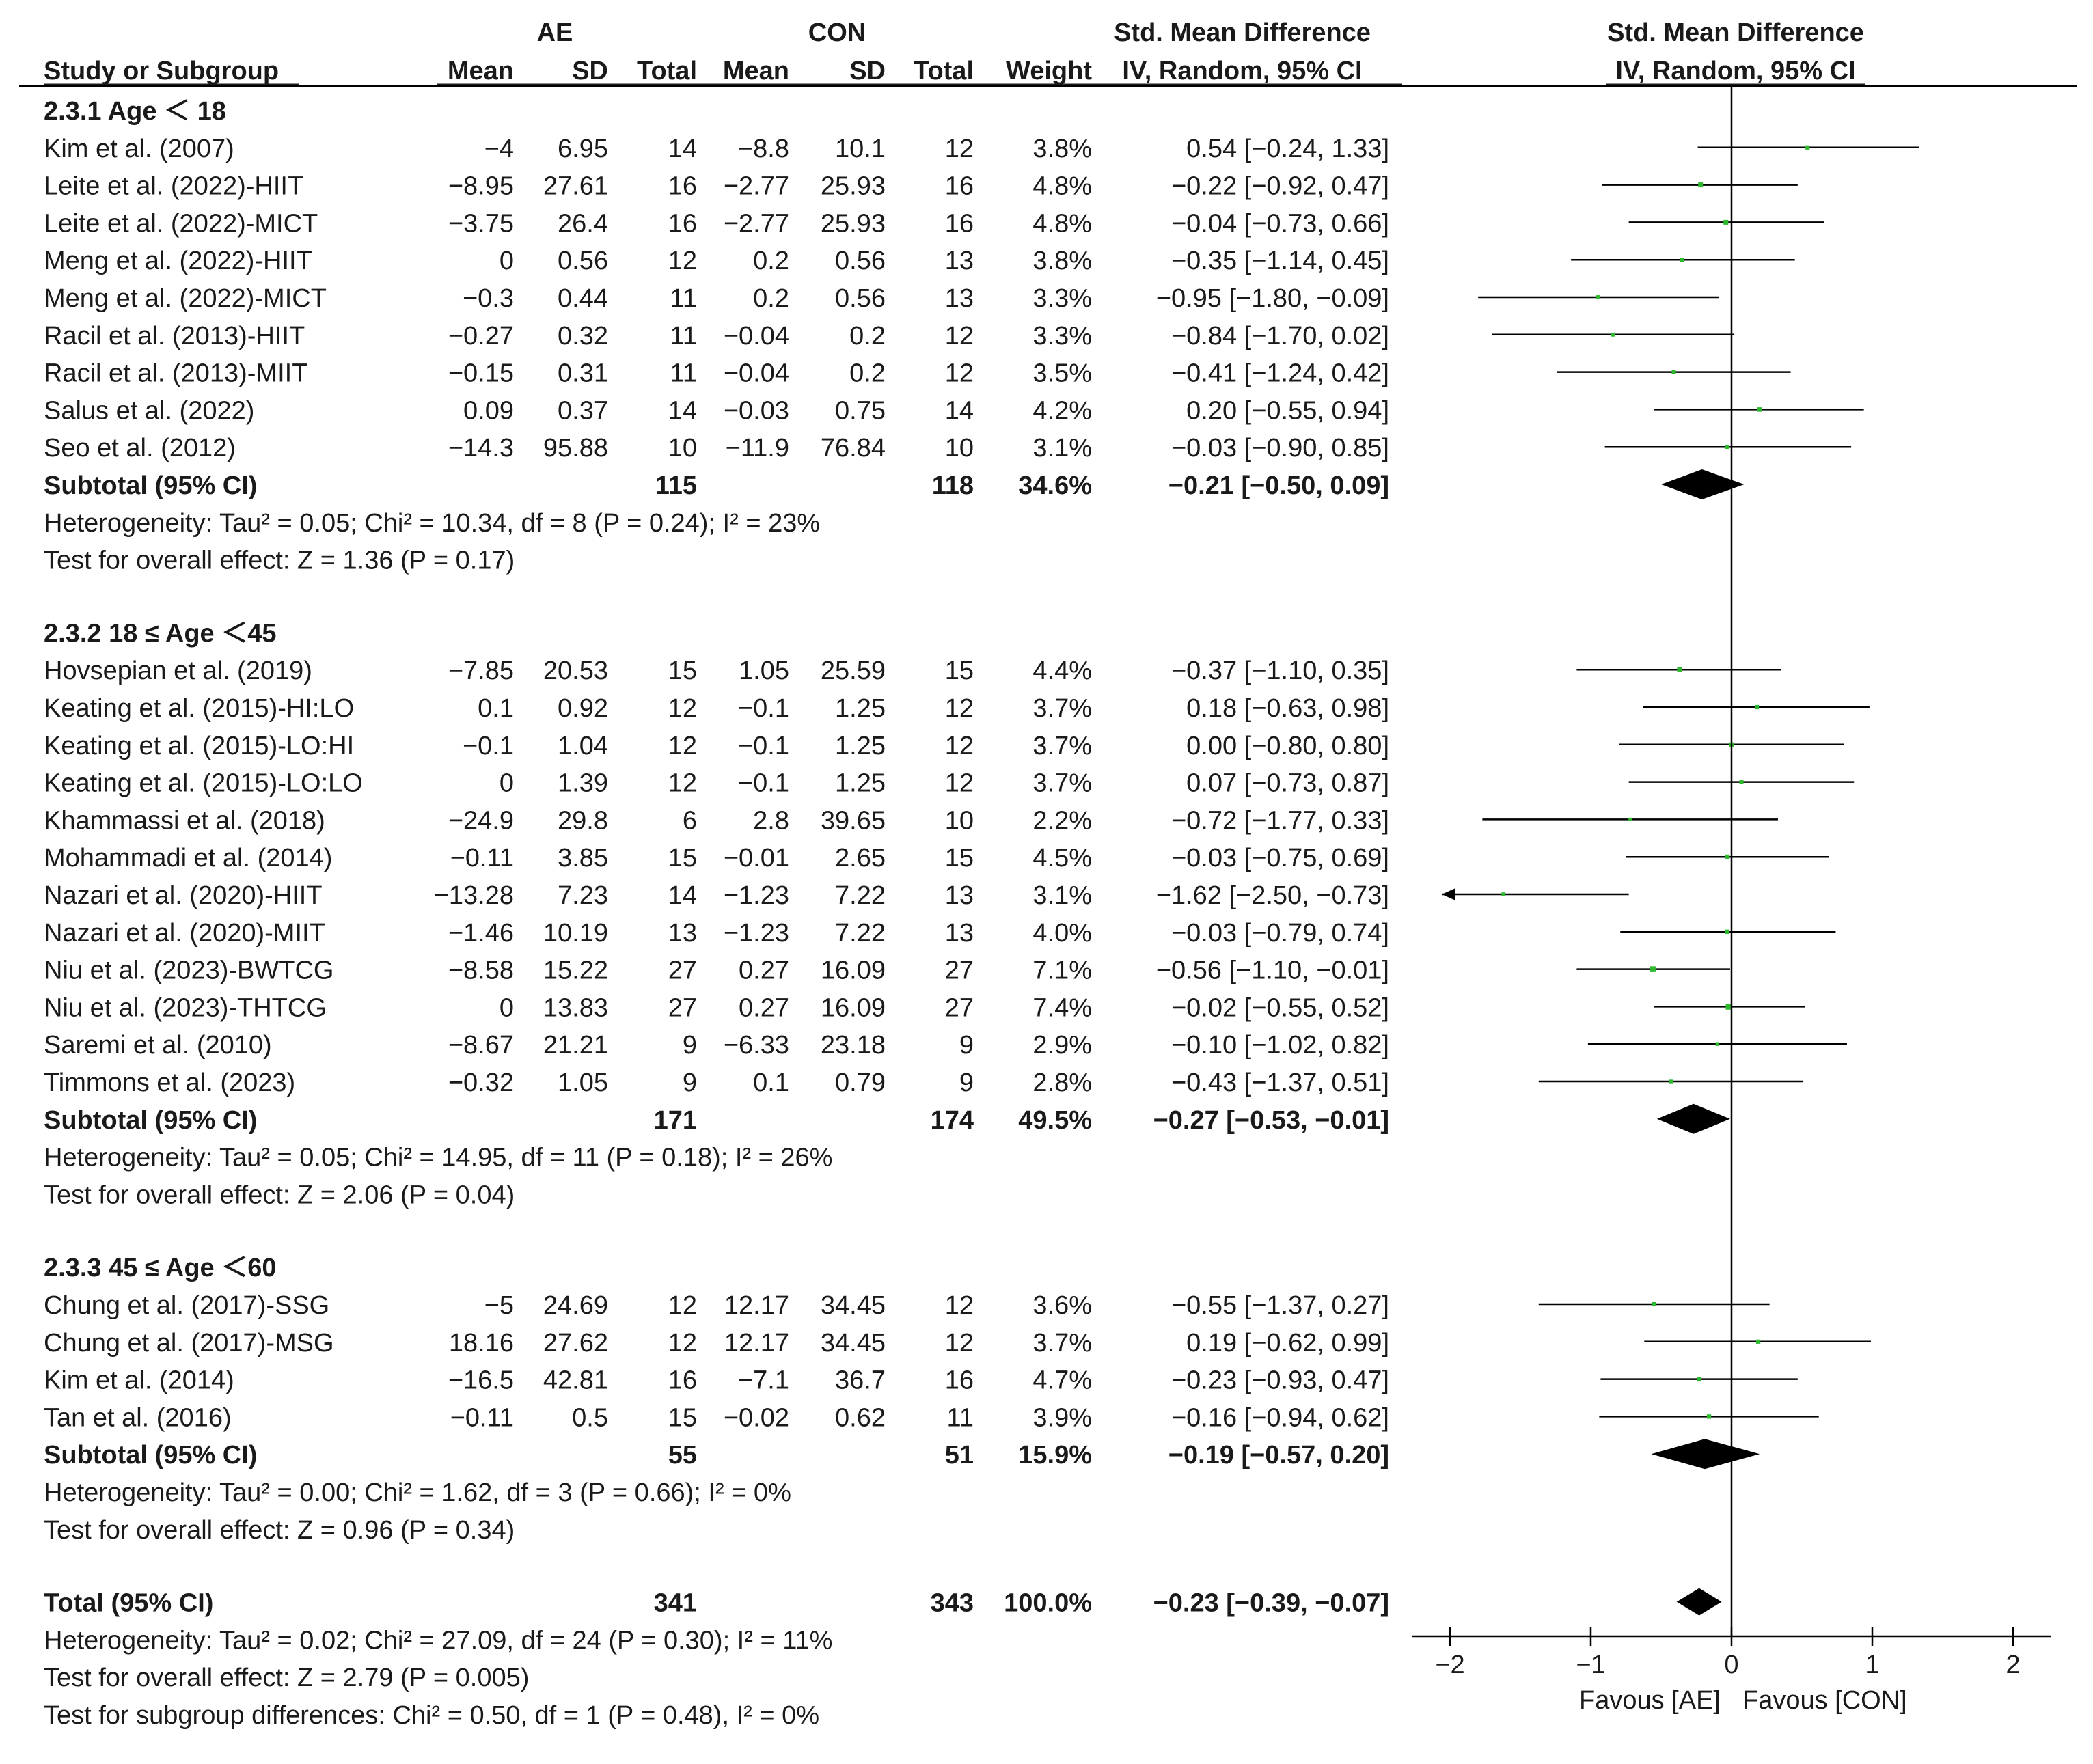 The height and width of the screenshot is (1764, 2093). Describe the element at coordinates (764, 671) in the screenshot. I see `con-mean-value: 1.05` at that location.